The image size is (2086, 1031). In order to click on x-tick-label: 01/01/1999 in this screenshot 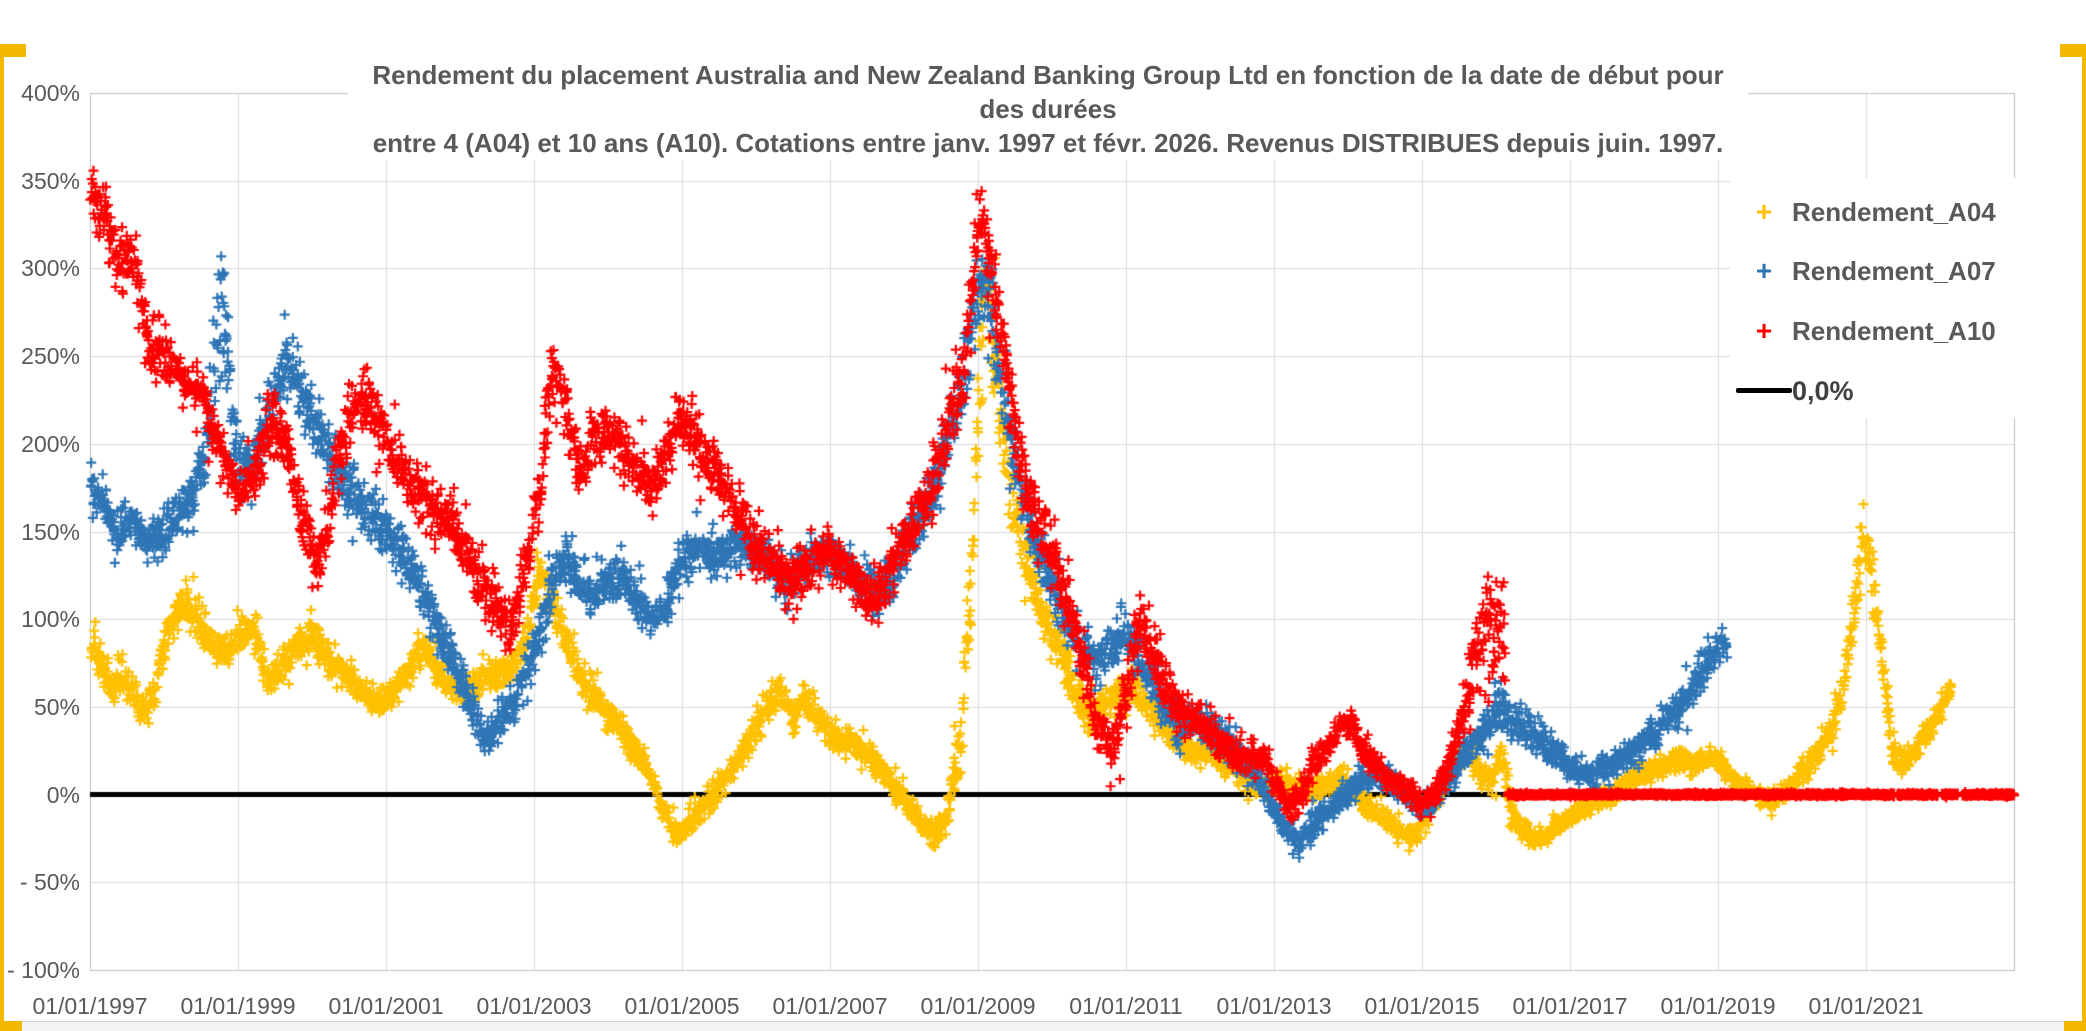, I will do `click(238, 1006)`.